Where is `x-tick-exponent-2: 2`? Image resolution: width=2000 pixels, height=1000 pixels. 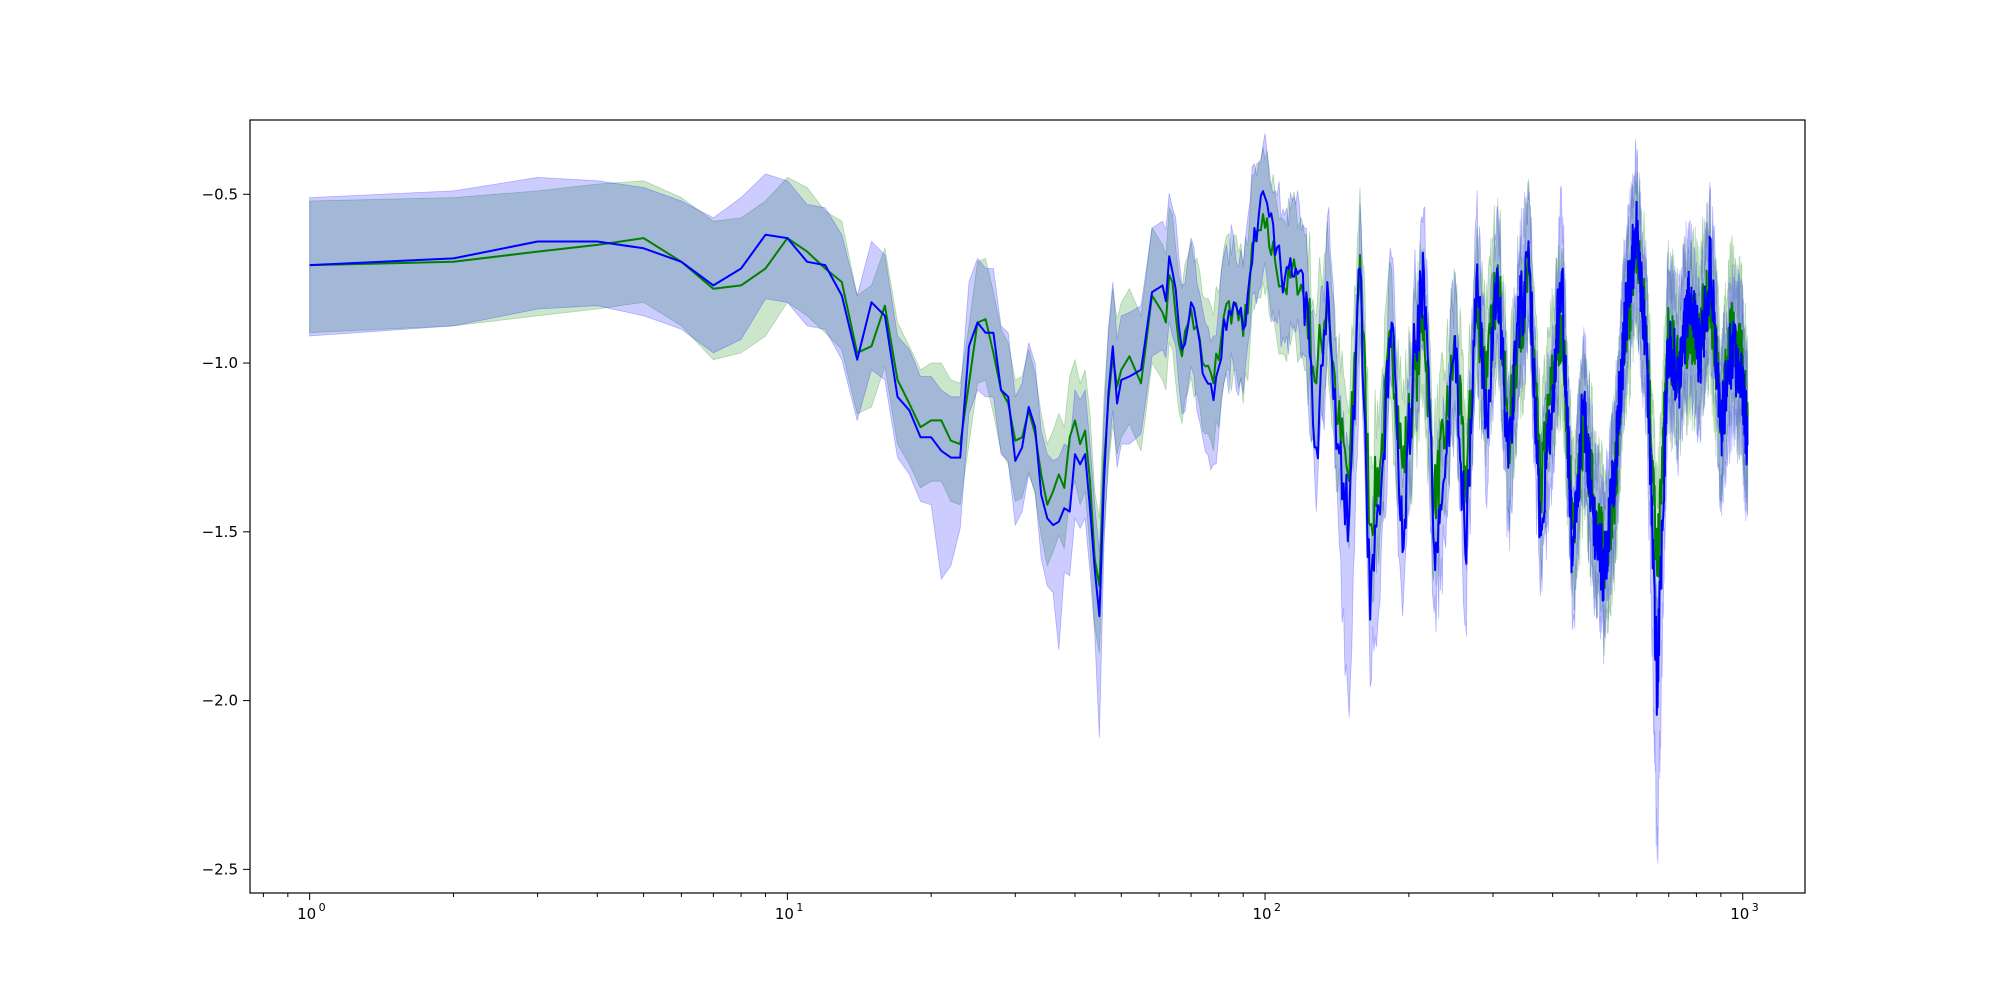
x-tick-exponent-2: 2 is located at coordinates (1277, 907).